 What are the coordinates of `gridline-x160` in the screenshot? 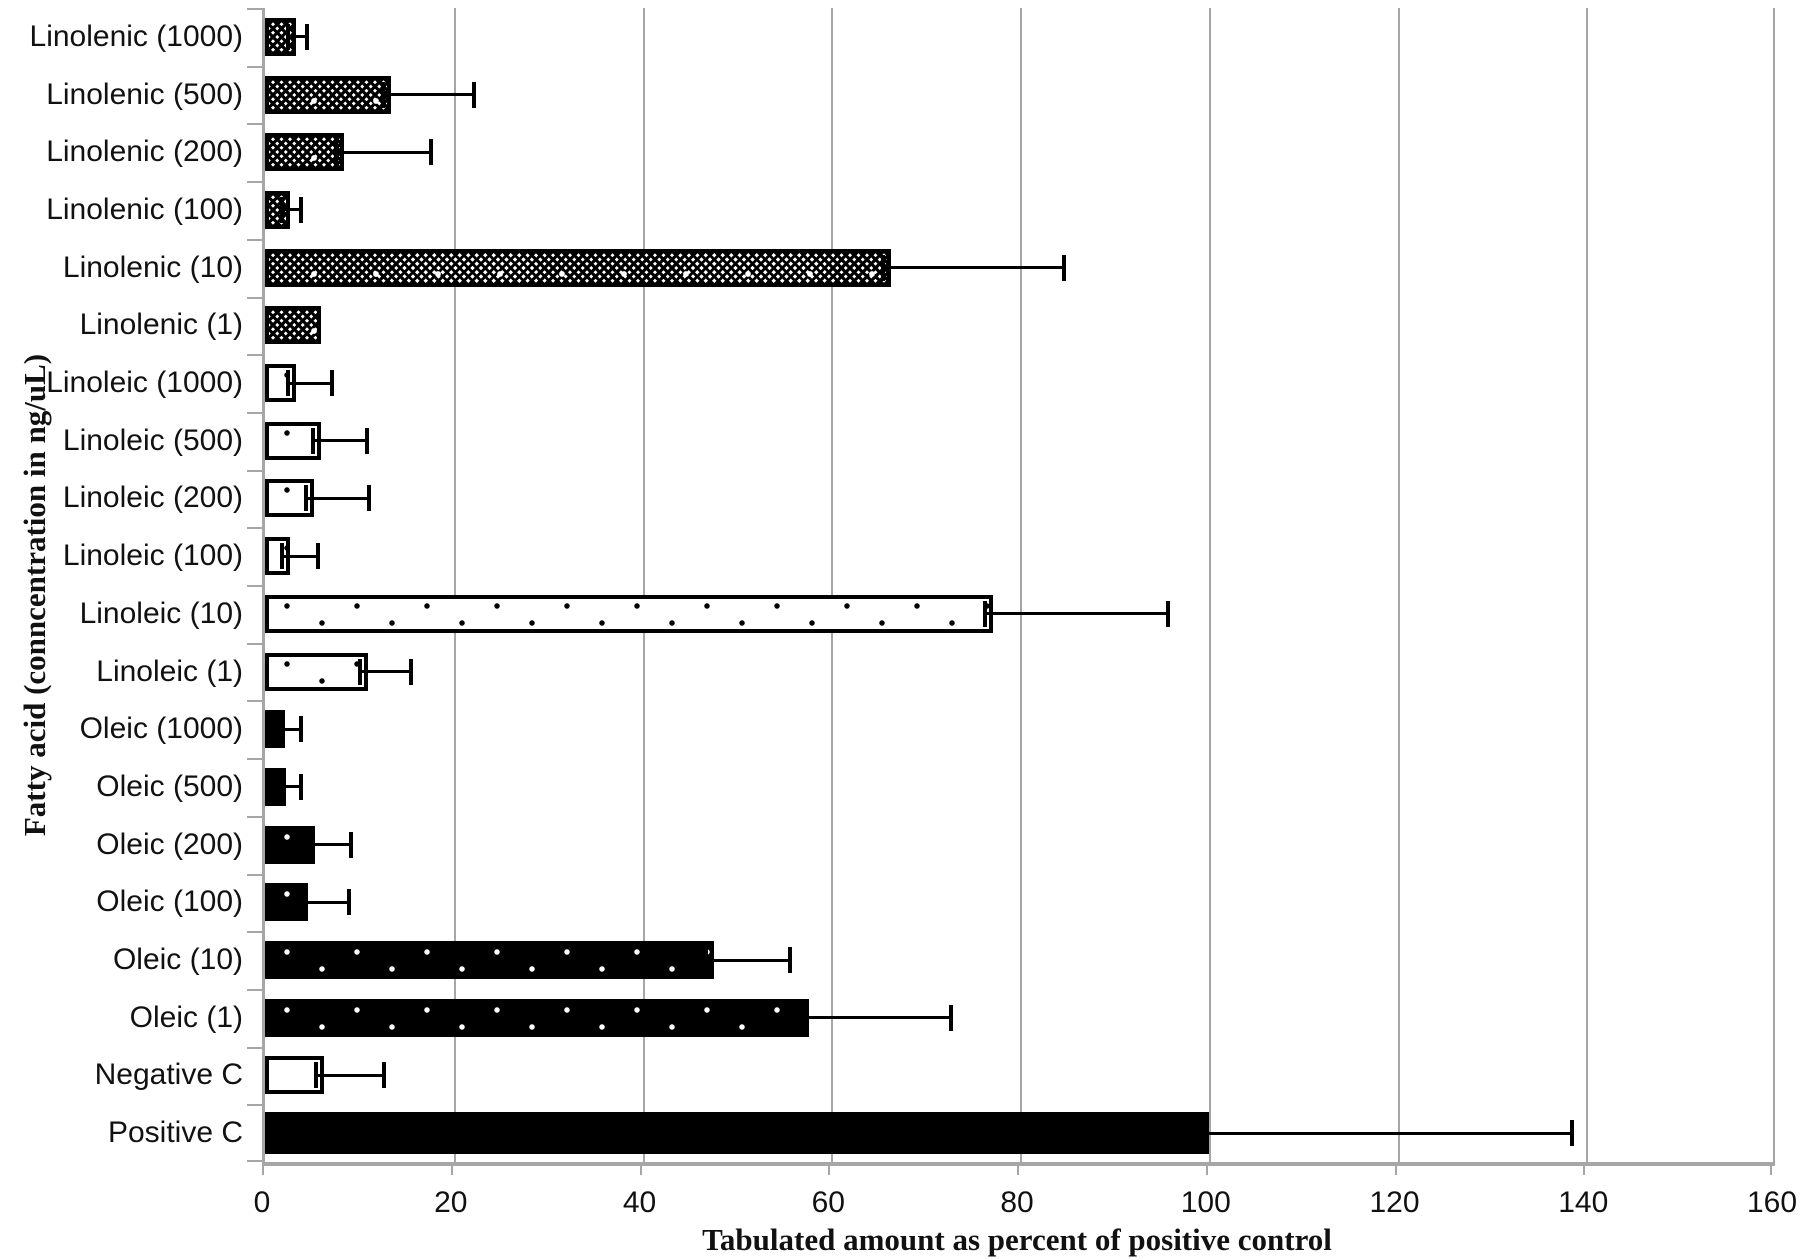 It's located at (1774, 585).